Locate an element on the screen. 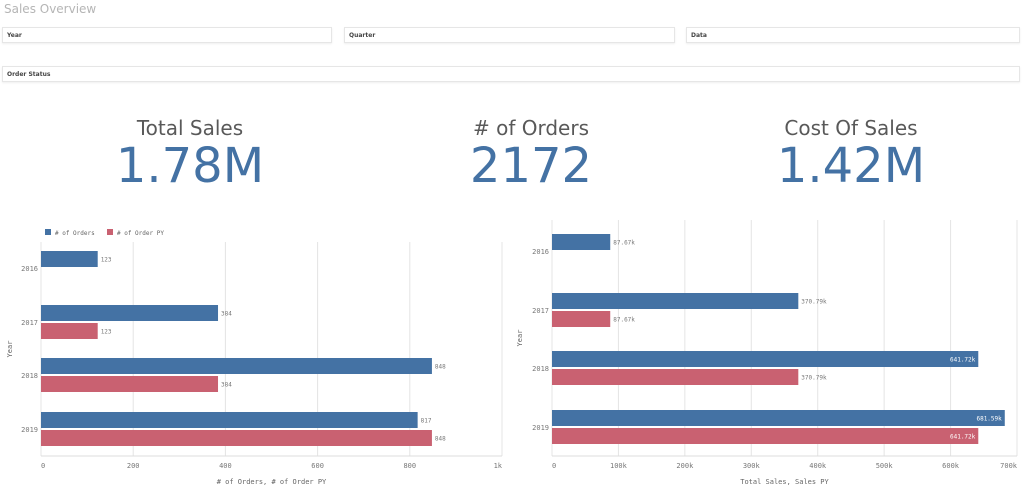 Image resolution: width=1024 pixels, height=493 pixels. x-axis-title: Total Sales, Sales PY is located at coordinates (784, 482).